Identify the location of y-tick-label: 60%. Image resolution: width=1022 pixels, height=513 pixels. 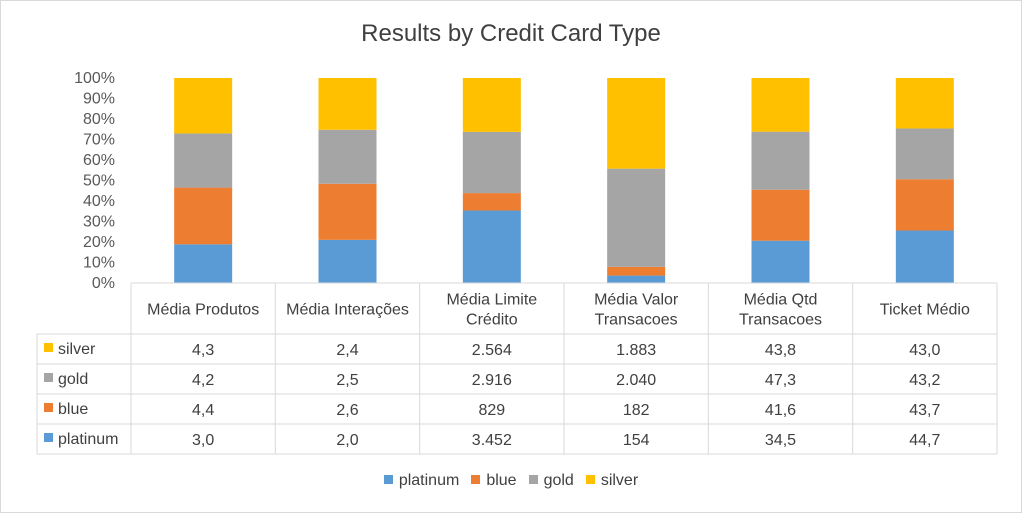
(99, 160).